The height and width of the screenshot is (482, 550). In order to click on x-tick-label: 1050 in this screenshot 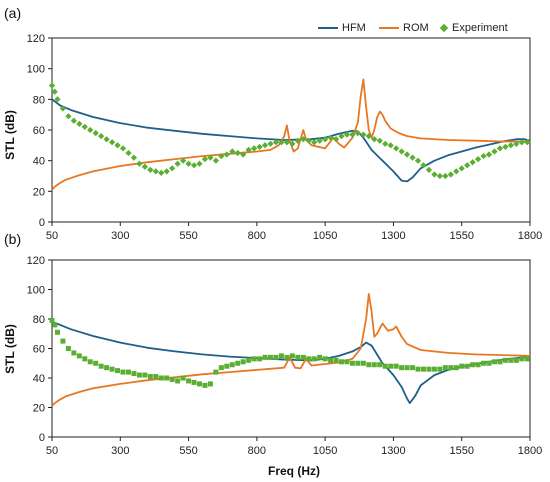, I will do `click(325, 451)`.